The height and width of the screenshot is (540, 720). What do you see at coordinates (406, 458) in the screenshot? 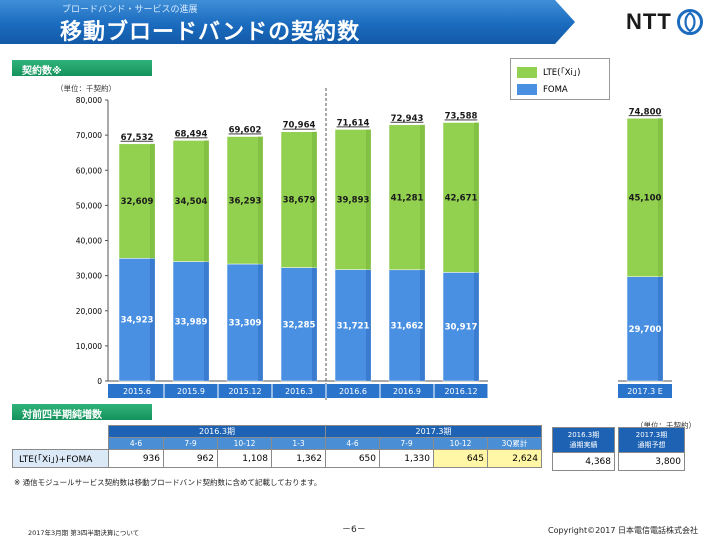
I see `table-cell: 1,330` at bounding box center [406, 458].